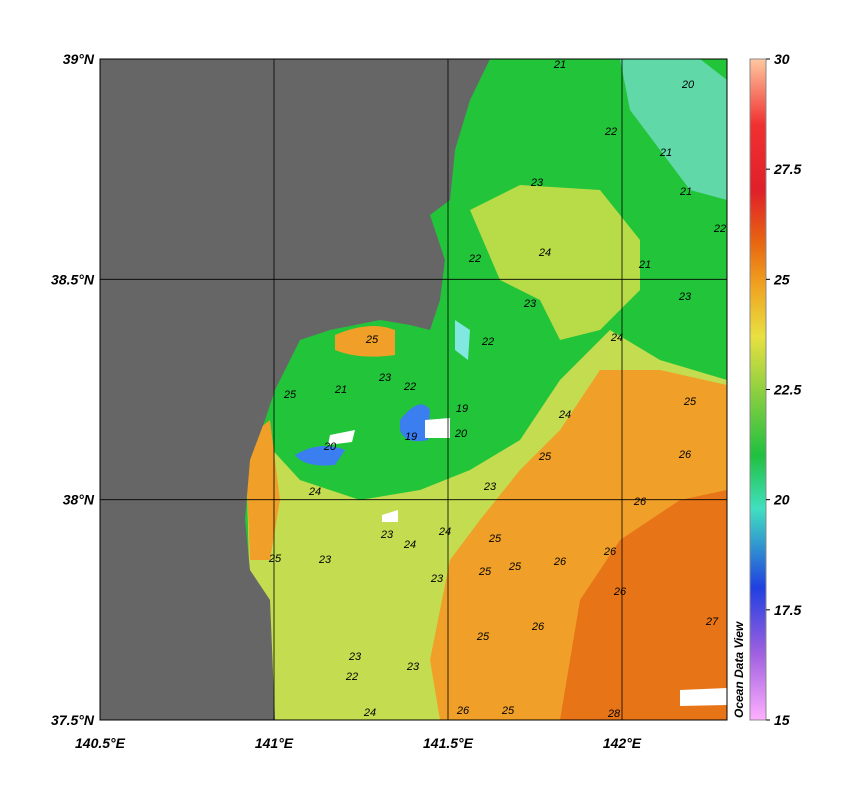 This screenshot has height=803, width=864. I want to click on hot-area, so click(643, 605).